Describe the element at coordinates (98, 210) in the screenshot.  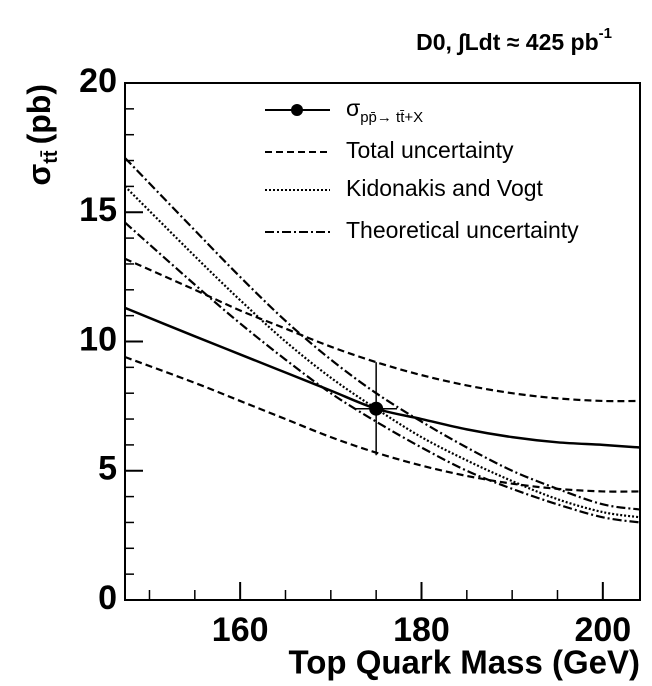
I see `y-tick-label: 15` at that location.